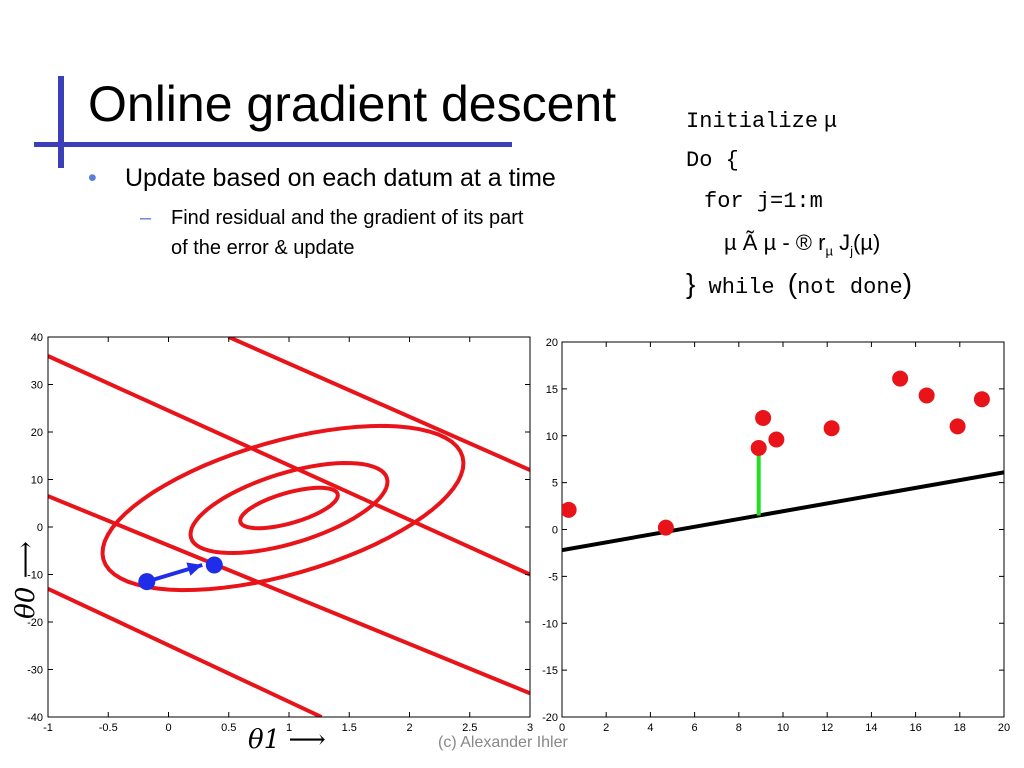 The image size is (1024, 768). I want to click on y-tick-label: -5, so click(553, 577).